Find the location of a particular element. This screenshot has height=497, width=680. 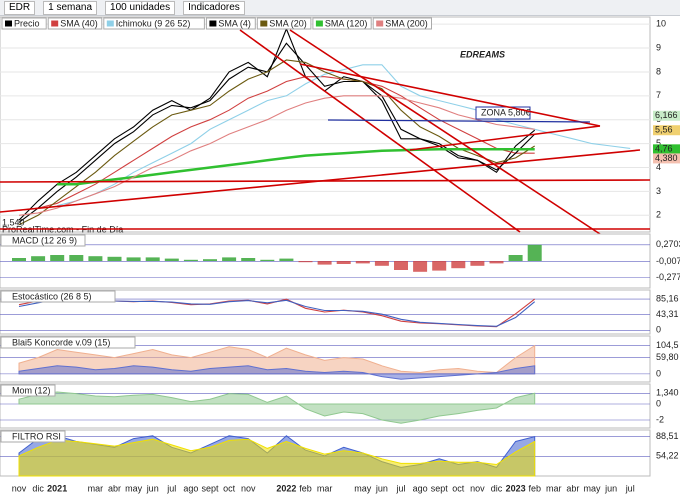

price-label: 6,166 is located at coordinates (666, 115).